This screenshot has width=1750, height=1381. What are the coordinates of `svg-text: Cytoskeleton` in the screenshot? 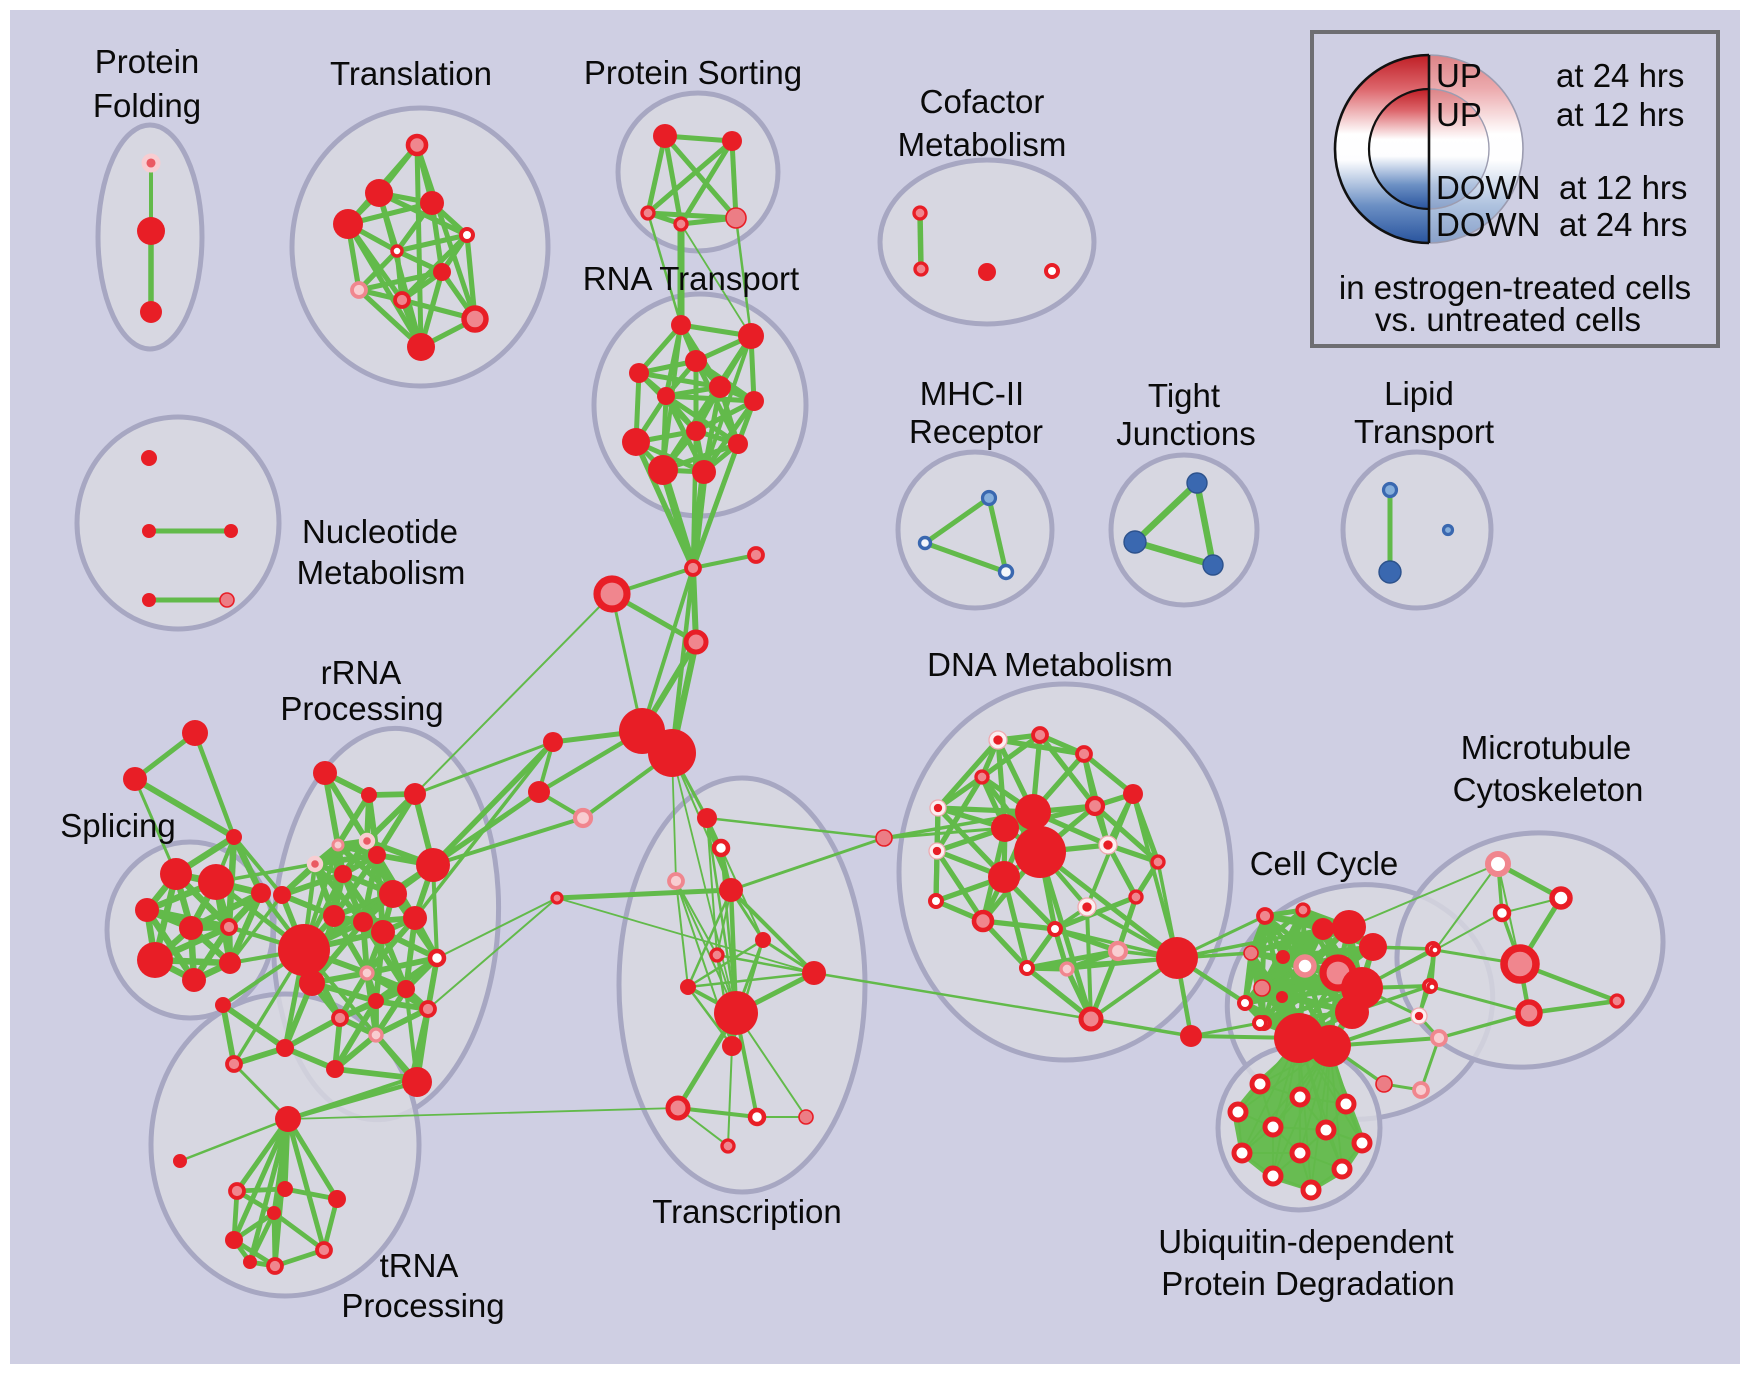 It's located at (1548, 789).